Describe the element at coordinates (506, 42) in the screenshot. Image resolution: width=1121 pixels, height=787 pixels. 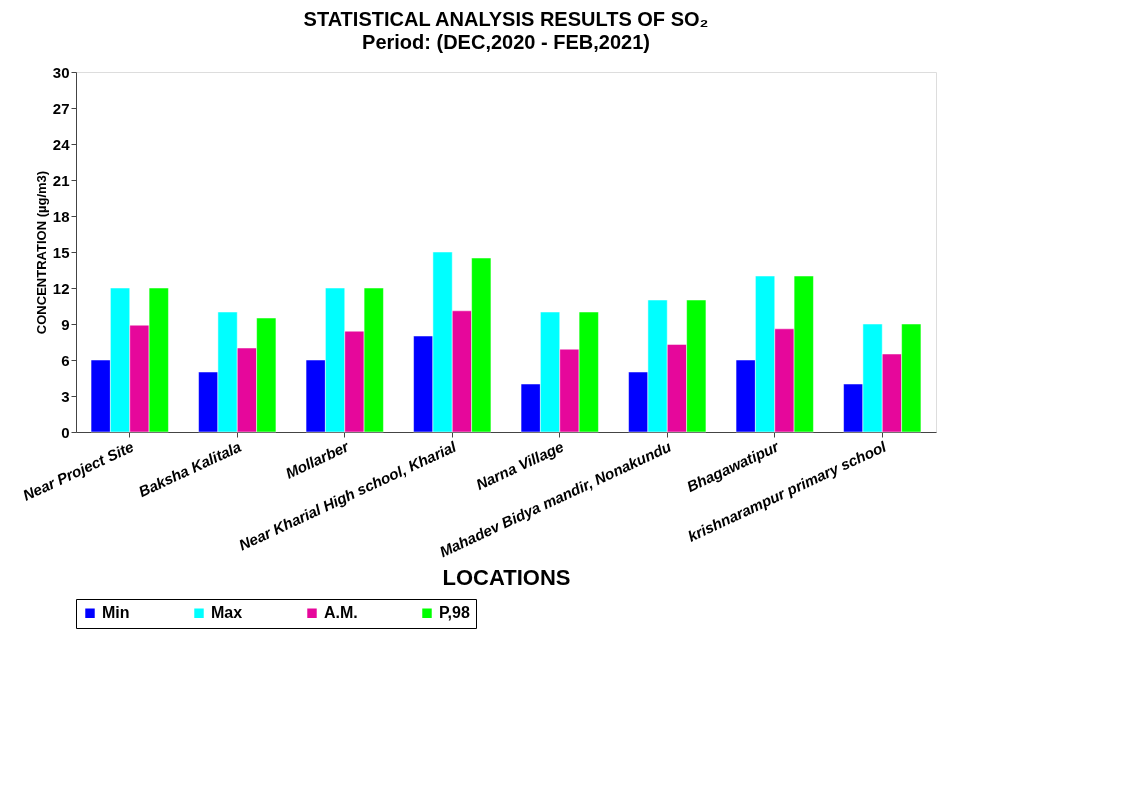
I see `chart-subtitle: Period: (DEC,2020 - FEB,2021)` at that location.